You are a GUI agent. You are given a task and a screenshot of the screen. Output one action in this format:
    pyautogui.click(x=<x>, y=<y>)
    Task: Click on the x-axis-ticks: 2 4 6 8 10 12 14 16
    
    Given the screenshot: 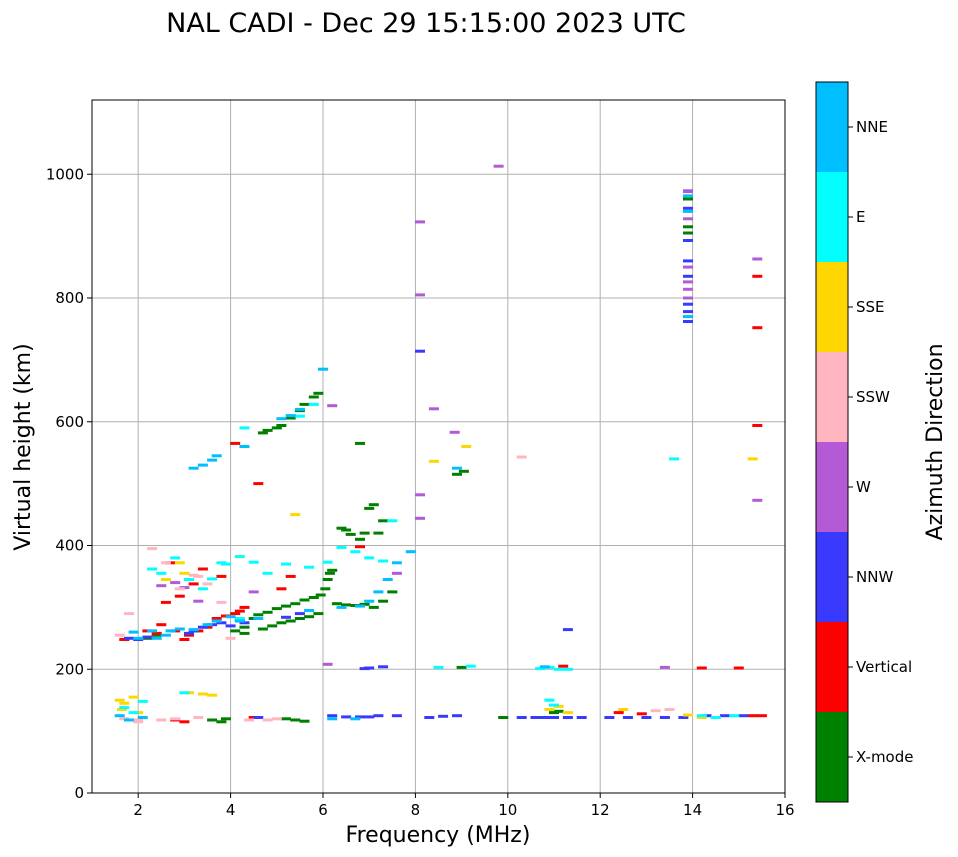 What is the action you would take?
    pyautogui.click(x=464, y=806)
    